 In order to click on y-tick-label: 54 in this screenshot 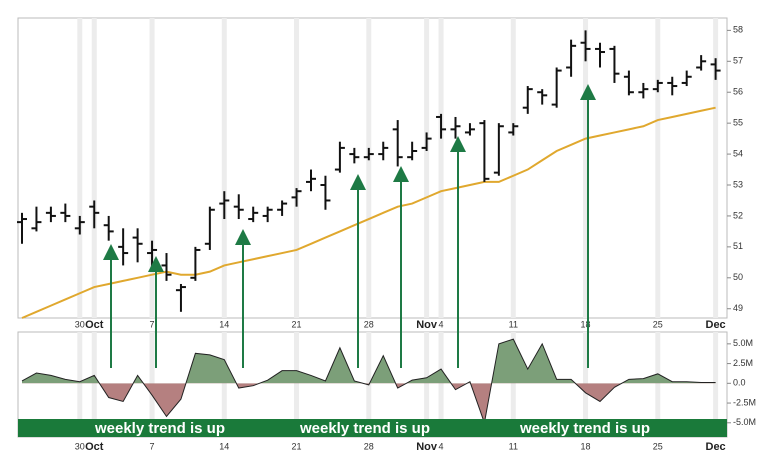, I will do `click(738, 153)`.